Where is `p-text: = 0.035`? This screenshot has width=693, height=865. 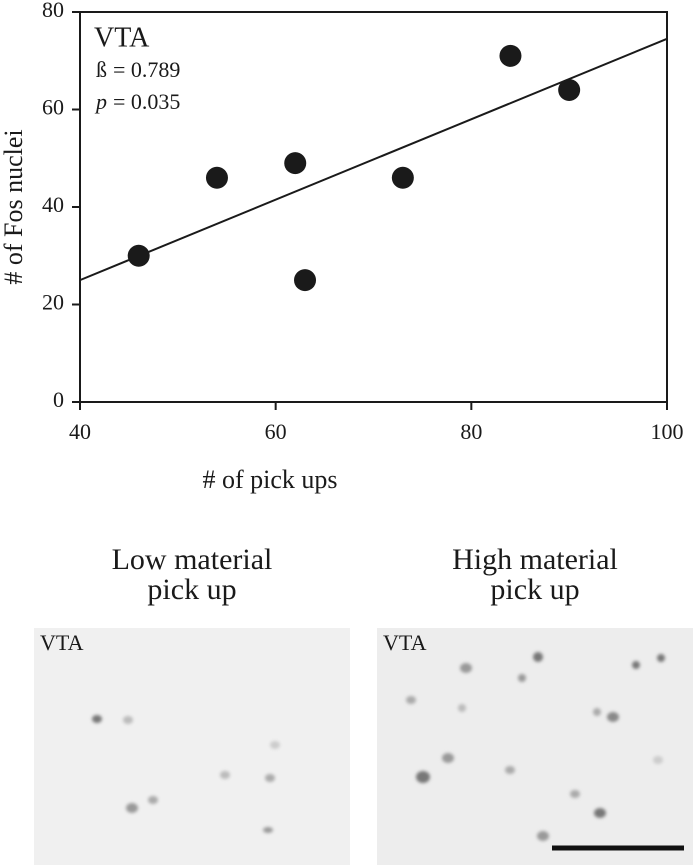
p-text: = 0.035 is located at coordinates (146, 101).